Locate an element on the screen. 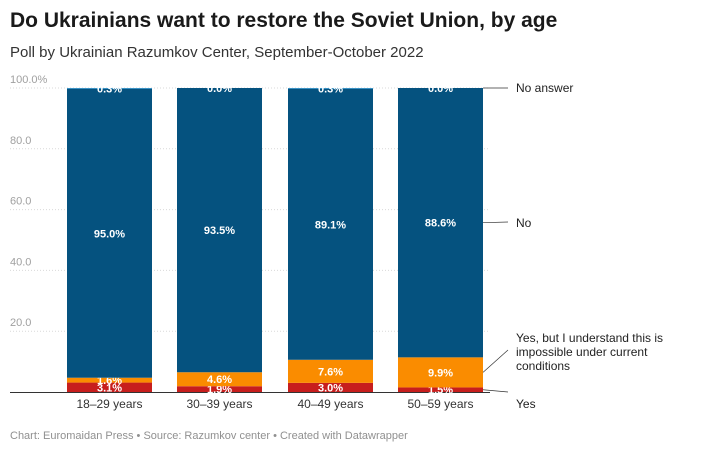 This screenshot has height=453, width=714. data-label: 1.6% is located at coordinates (109, 381).